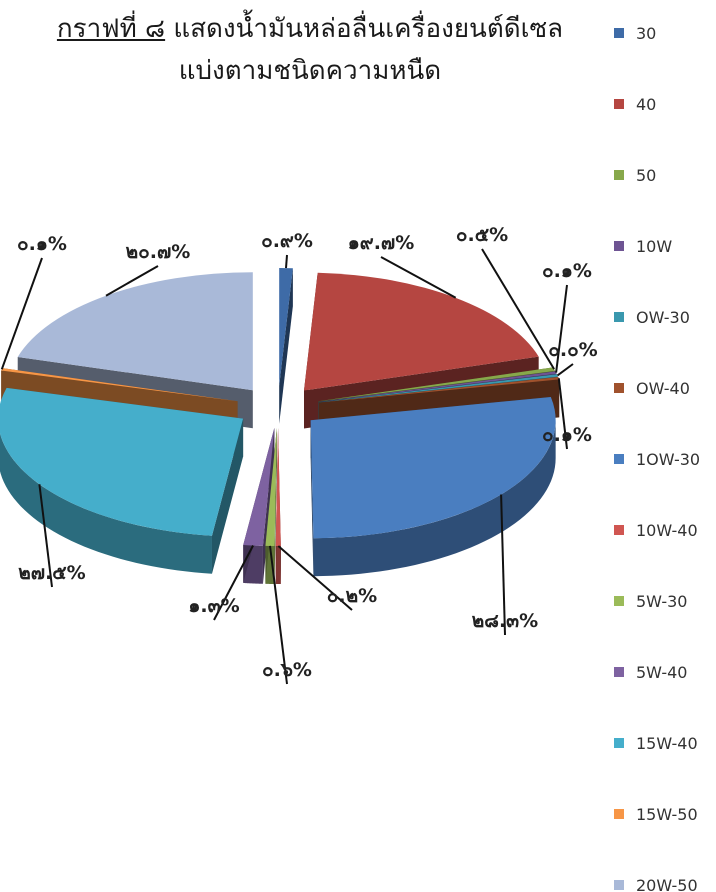  I want to click on legend-label-2: 50, so click(646, 175).